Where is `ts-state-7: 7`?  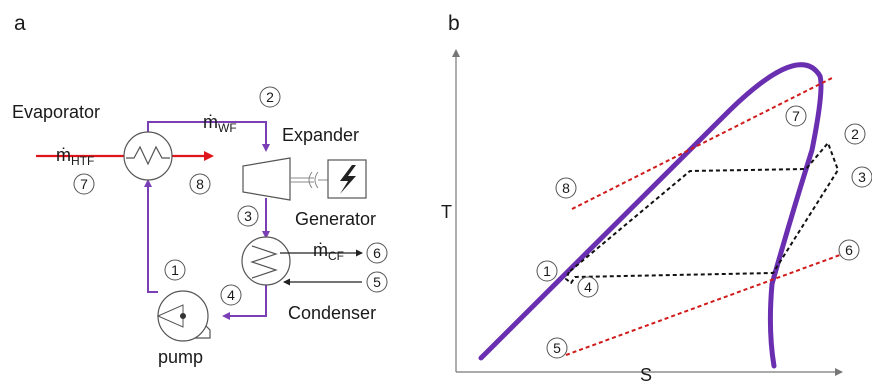 ts-state-7: 7 is located at coordinates (796, 116).